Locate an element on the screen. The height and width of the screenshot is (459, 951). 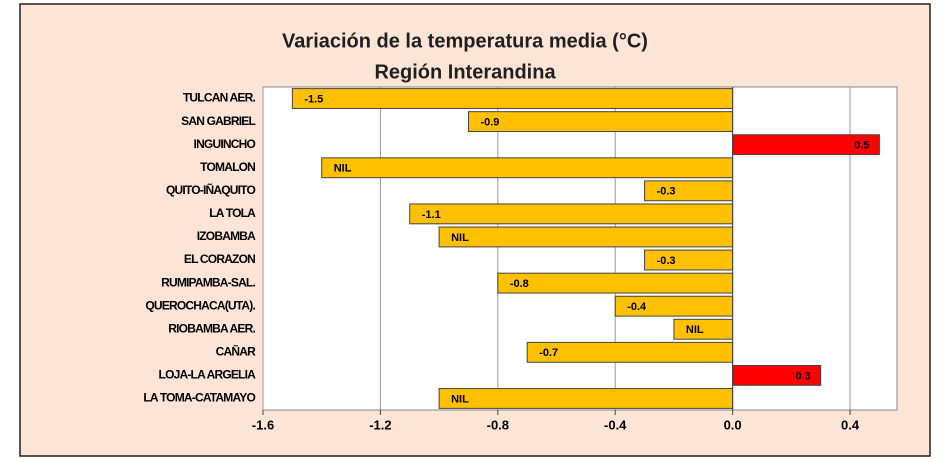
value-label: -1.1 is located at coordinates (431, 215).